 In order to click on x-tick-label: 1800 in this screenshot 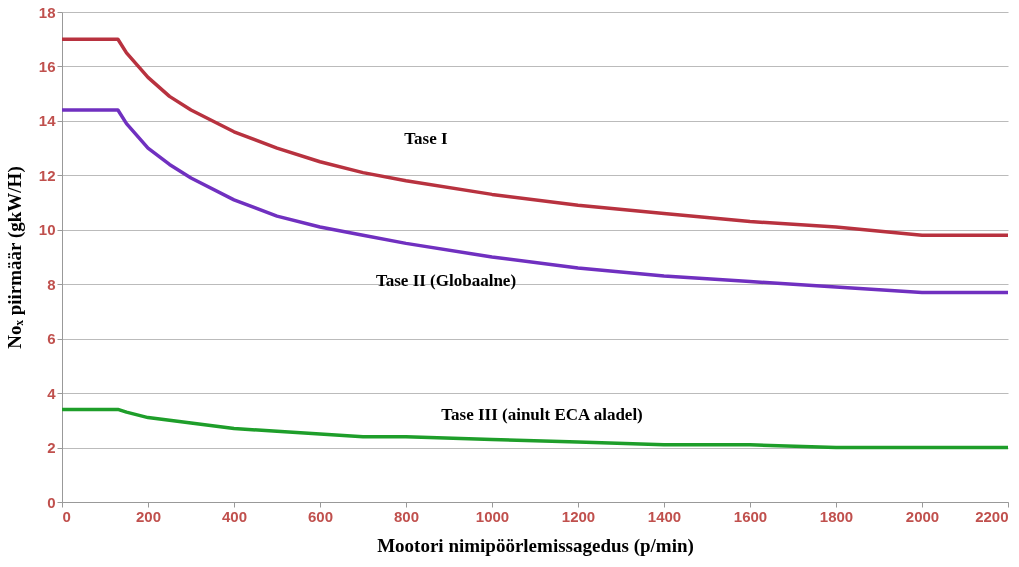, I will do `click(836, 516)`.